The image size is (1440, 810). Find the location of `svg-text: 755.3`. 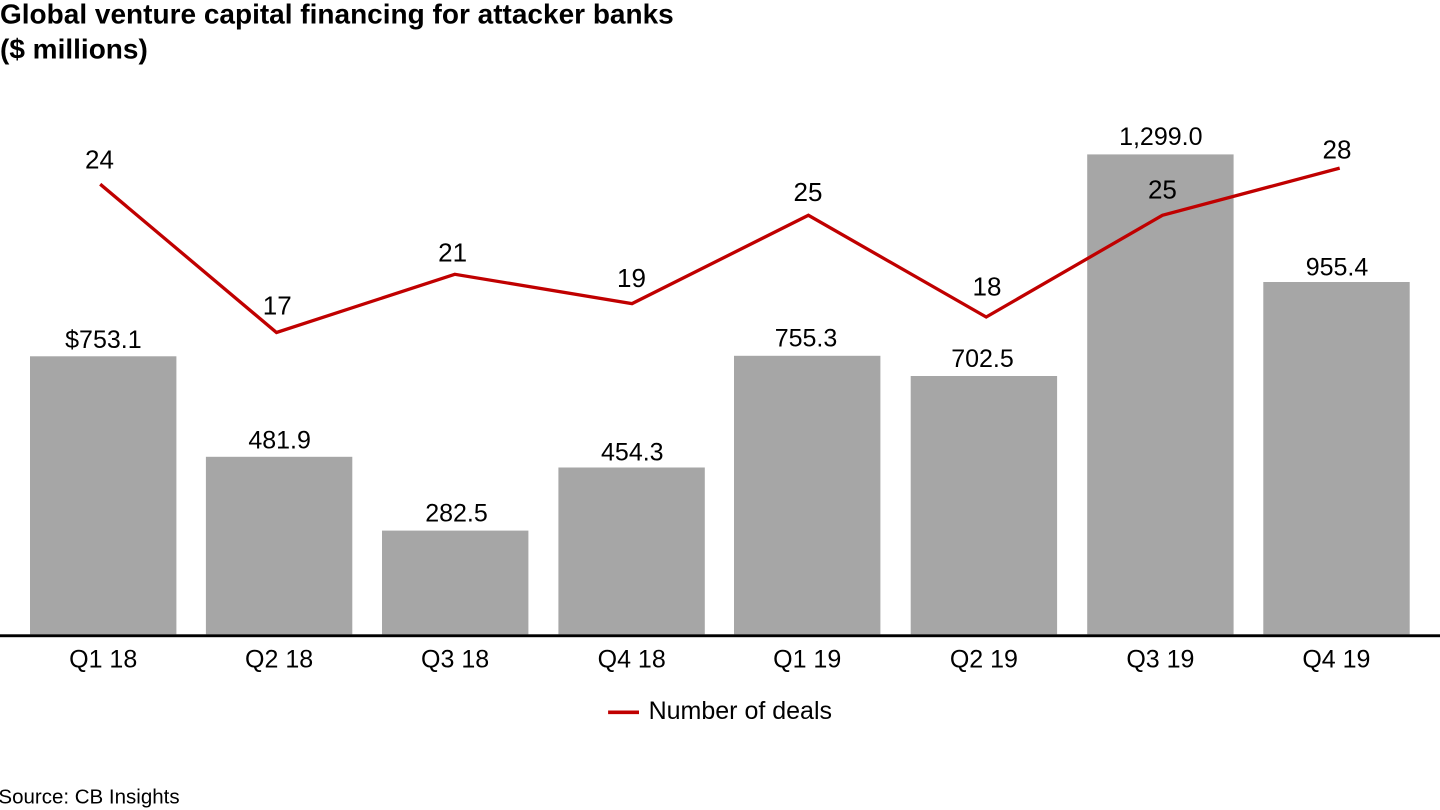

svg-text: 755.3 is located at coordinates (806, 339).